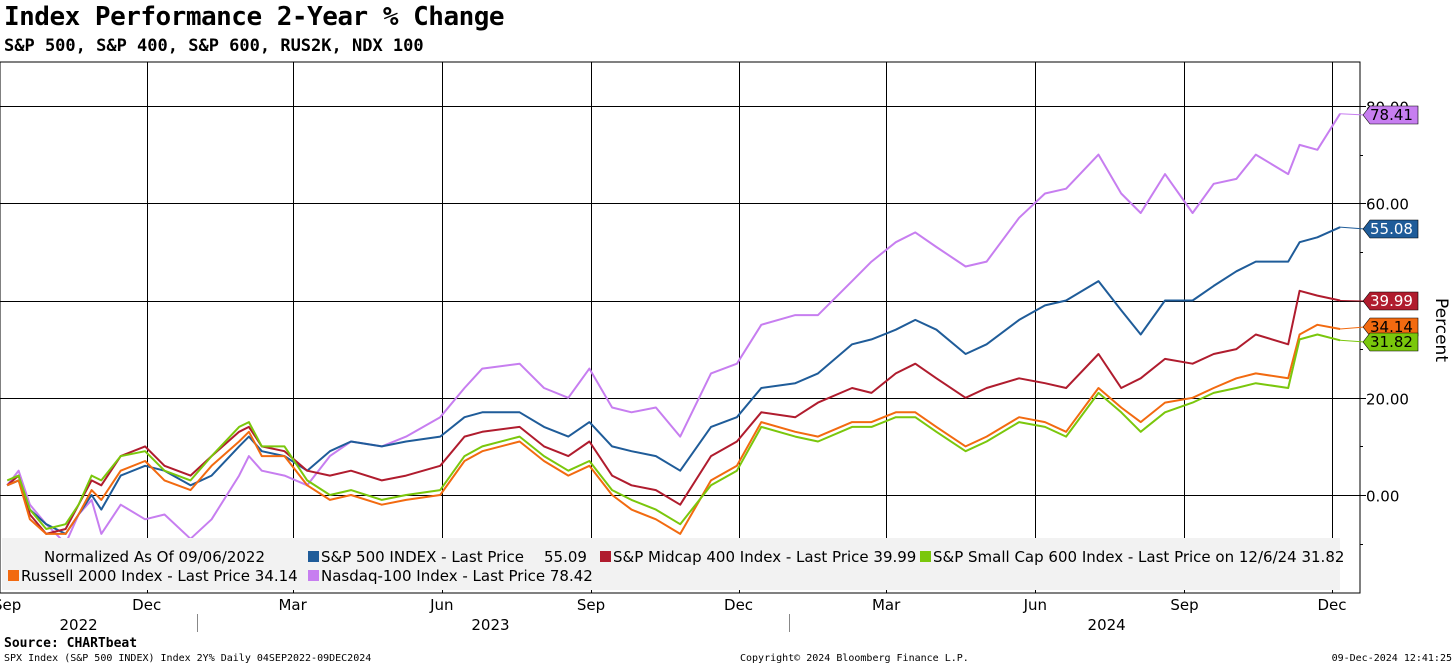  What do you see at coordinates (1352, 341) in the screenshot?
I see `tag-leader-small` at bounding box center [1352, 341].